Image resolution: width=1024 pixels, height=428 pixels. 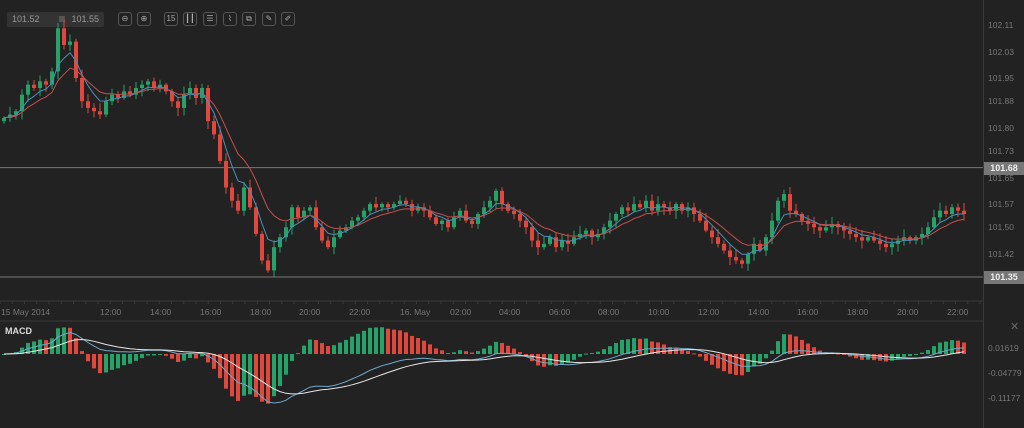 I want to click on price-level-label: 101.35, so click(x=1004, y=278).